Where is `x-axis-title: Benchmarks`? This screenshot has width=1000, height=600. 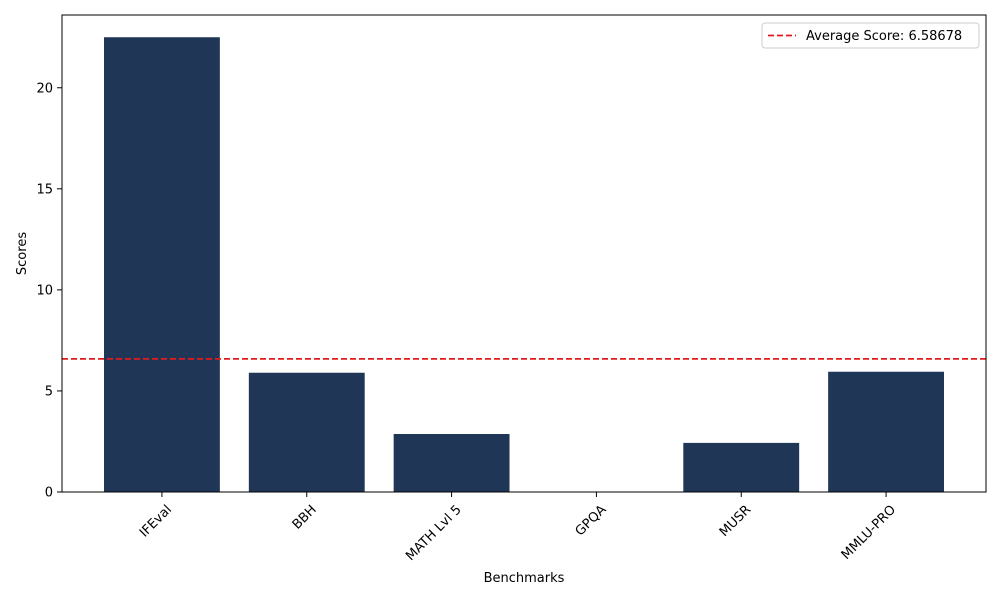 x-axis-title: Benchmarks is located at coordinates (524, 578).